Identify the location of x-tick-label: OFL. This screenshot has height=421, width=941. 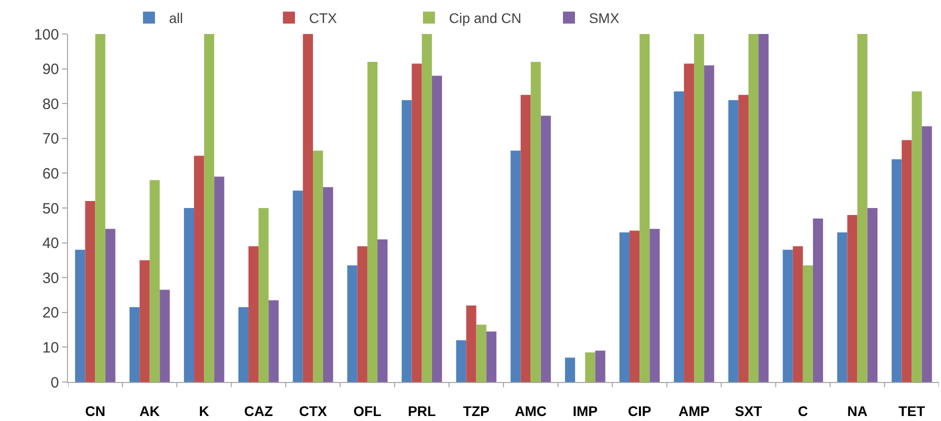
(367, 410).